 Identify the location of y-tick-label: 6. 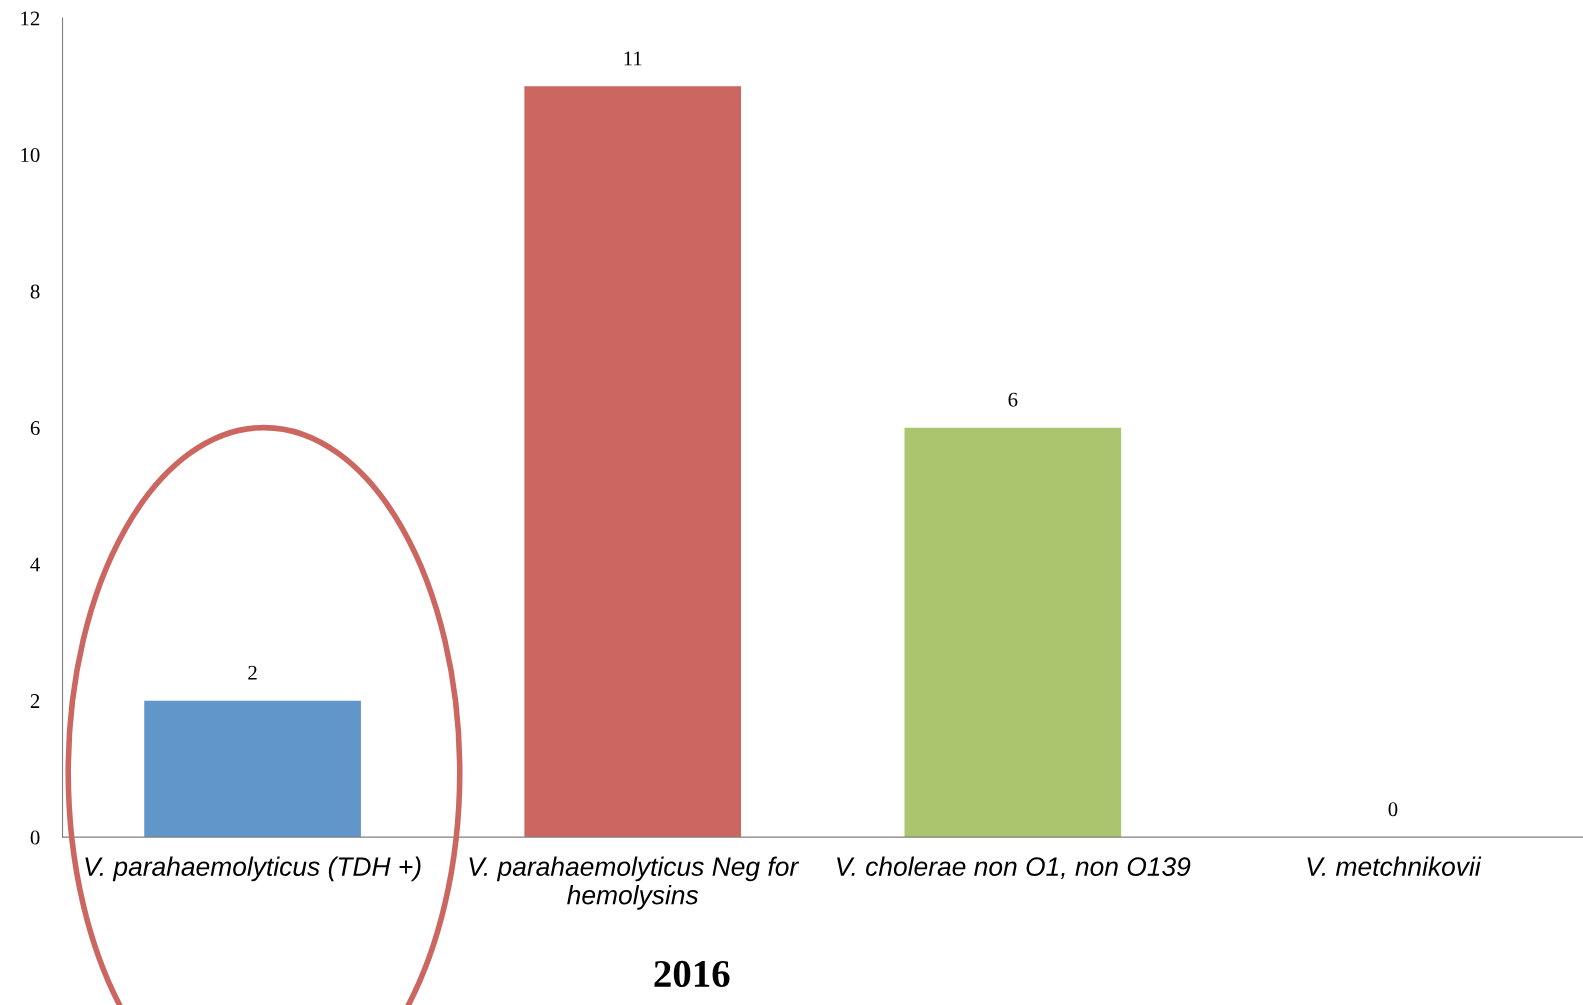
(35, 428).